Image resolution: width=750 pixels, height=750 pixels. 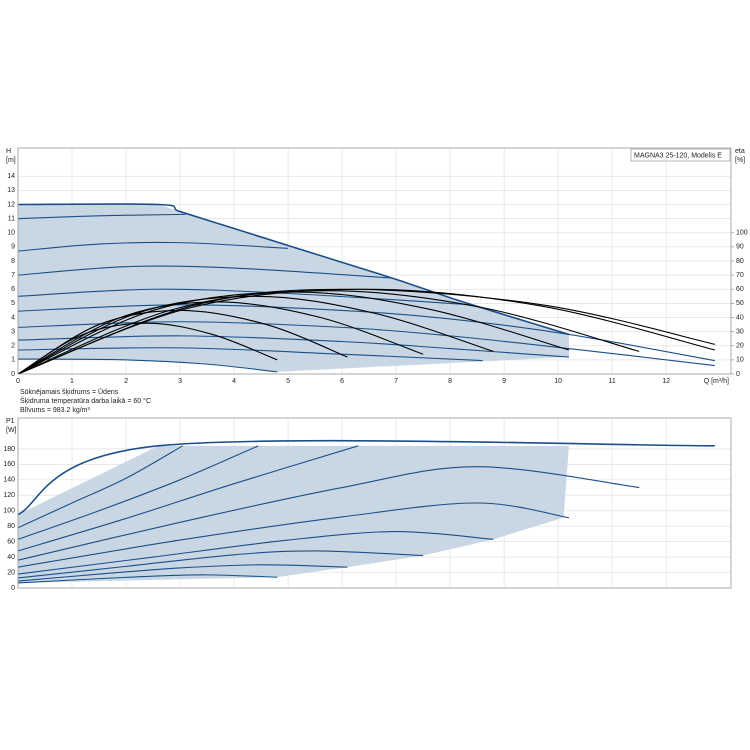 I want to click on y2-tick-label: 60, so click(x=740, y=289).